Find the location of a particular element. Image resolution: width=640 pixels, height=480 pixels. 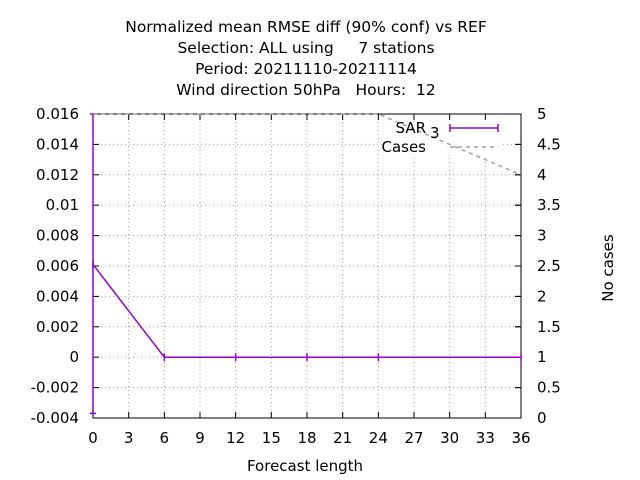

x-tick-label: 9 is located at coordinates (200, 438).